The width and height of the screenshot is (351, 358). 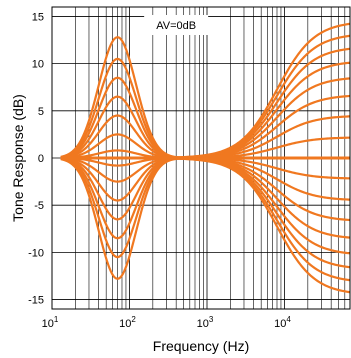 What do you see at coordinates (127, 322) in the screenshot?
I see `x-tick-label: 10²` at bounding box center [127, 322].